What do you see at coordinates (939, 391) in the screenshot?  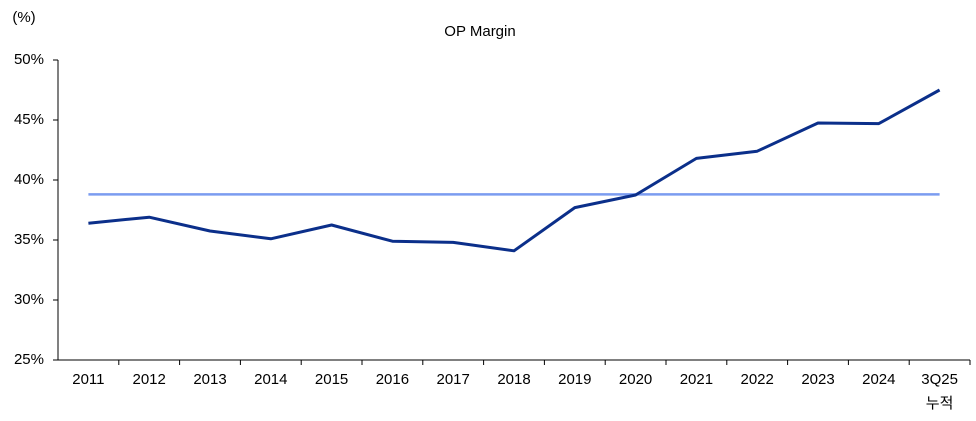 I see `x-tick-label: 3Q25 누적` at bounding box center [939, 391].